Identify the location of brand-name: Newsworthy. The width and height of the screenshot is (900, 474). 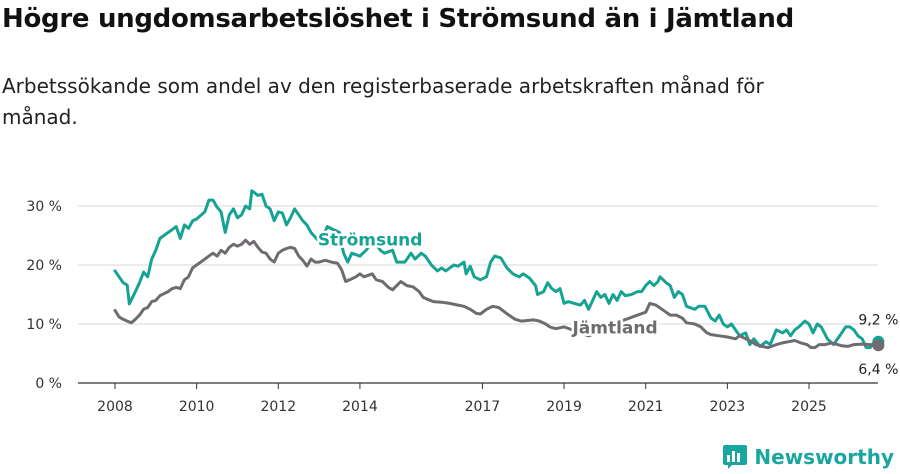
(824, 457).